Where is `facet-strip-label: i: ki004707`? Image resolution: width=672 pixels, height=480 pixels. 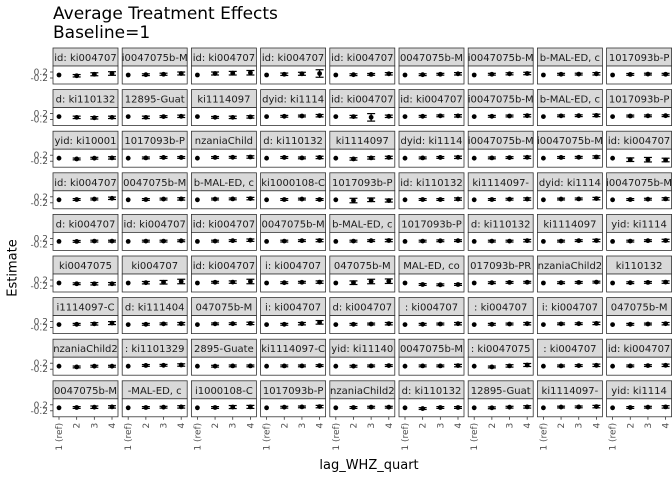
facet-strip-label: i: ki004707 is located at coordinates (293, 266).